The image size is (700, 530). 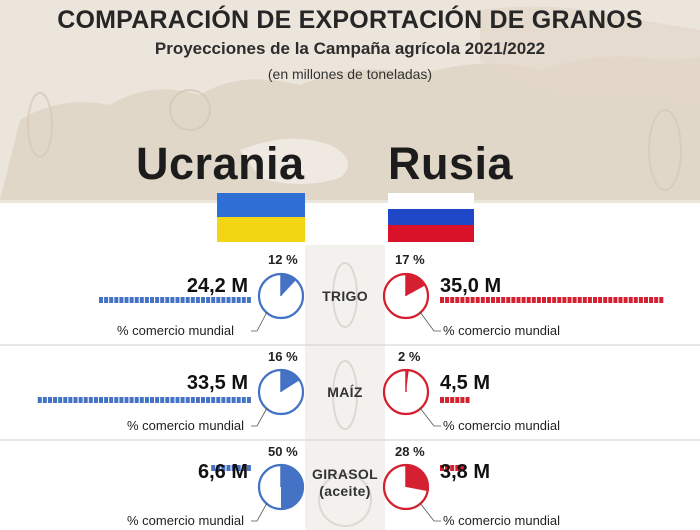 What do you see at coordinates (175, 300) in the screenshot?
I see `bar-ukraine-trigo` at bounding box center [175, 300].